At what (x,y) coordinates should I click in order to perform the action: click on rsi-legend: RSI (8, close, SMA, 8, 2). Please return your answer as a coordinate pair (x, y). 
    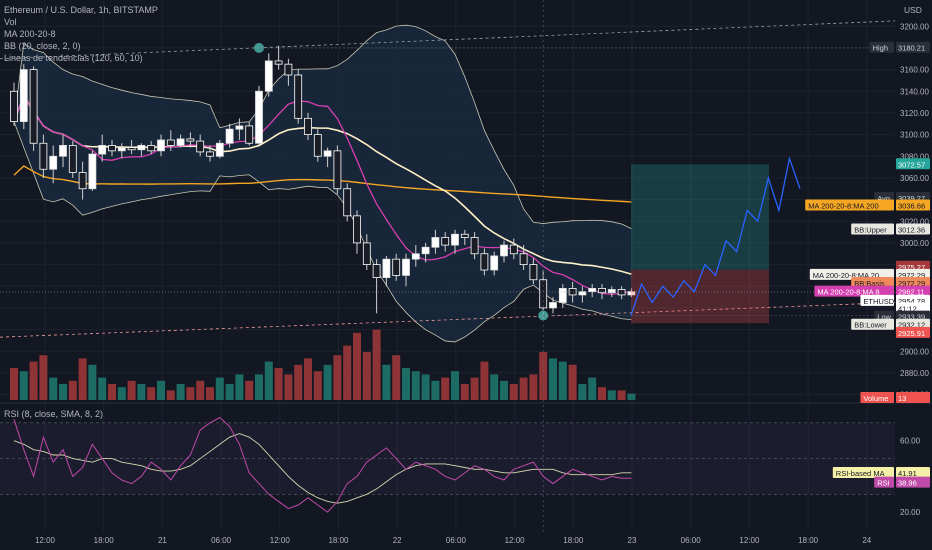
    Looking at the image, I should click on (54, 414).